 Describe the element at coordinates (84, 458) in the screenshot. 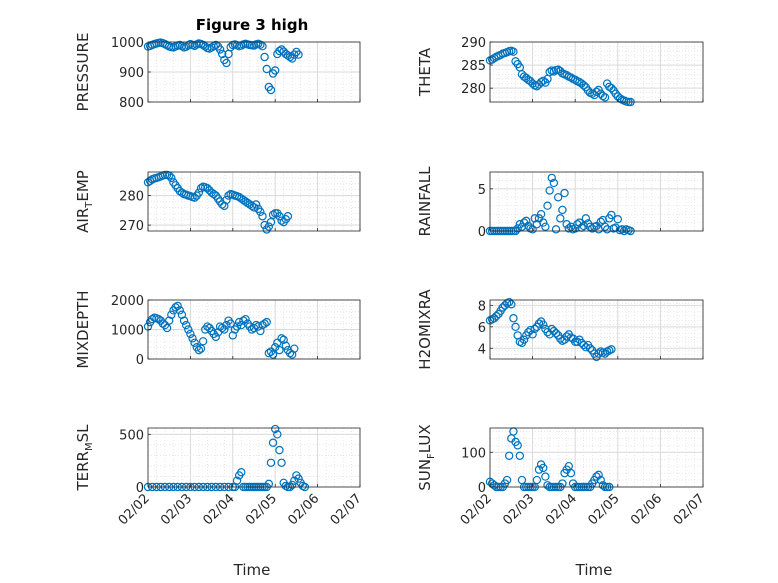

I see `y-axis-label: TERRMSL` at that location.